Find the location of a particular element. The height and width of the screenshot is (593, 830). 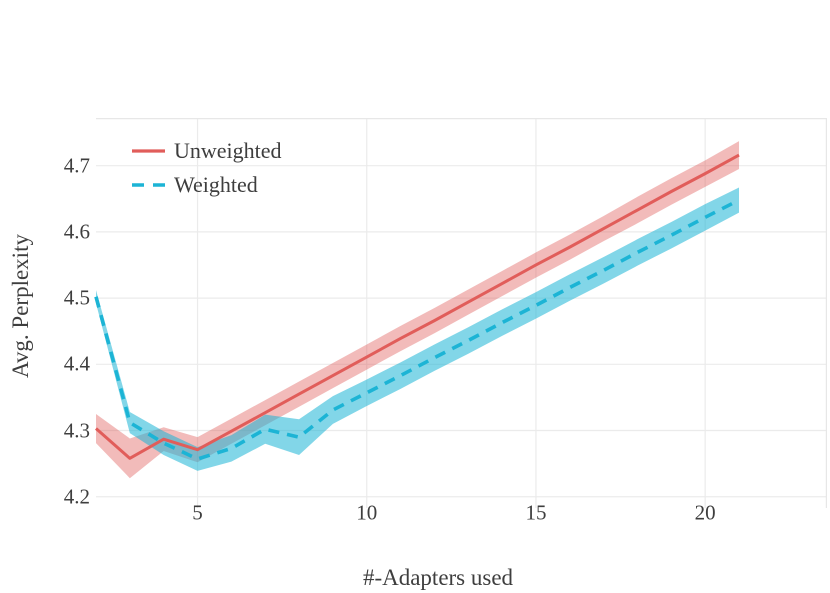

x-tick-label: 5 is located at coordinates (197, 512).